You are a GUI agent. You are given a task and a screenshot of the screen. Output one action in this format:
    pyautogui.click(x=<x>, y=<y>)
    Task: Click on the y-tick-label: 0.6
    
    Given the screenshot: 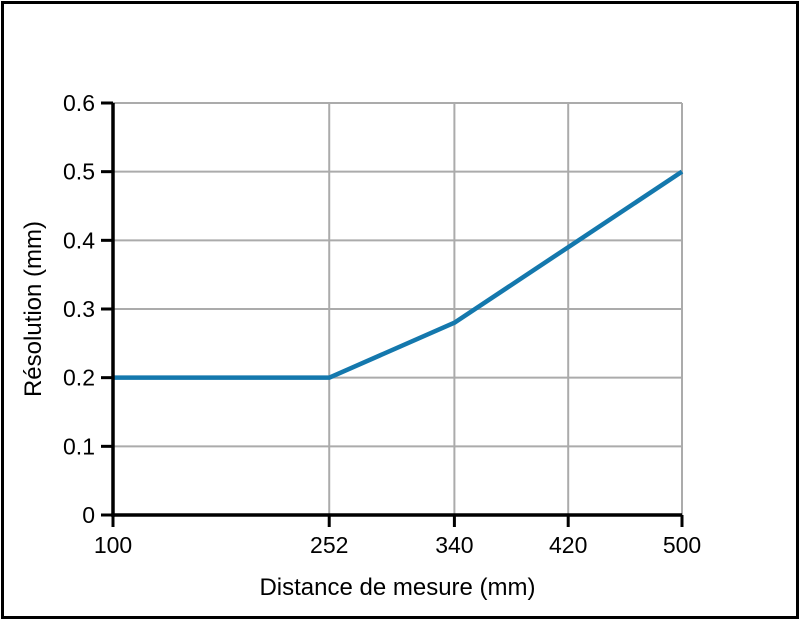 What is the action you would take?
    pyautogui.click(x=79, y=103)
    